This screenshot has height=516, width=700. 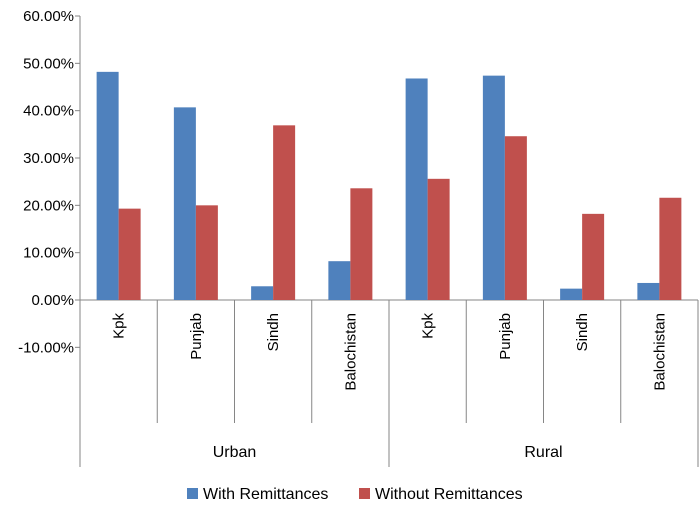 What do you see at coordinates (48, 205) in the screenshot?
I see `y-tick-label: 20.00%` at bounding box center [48, 205].